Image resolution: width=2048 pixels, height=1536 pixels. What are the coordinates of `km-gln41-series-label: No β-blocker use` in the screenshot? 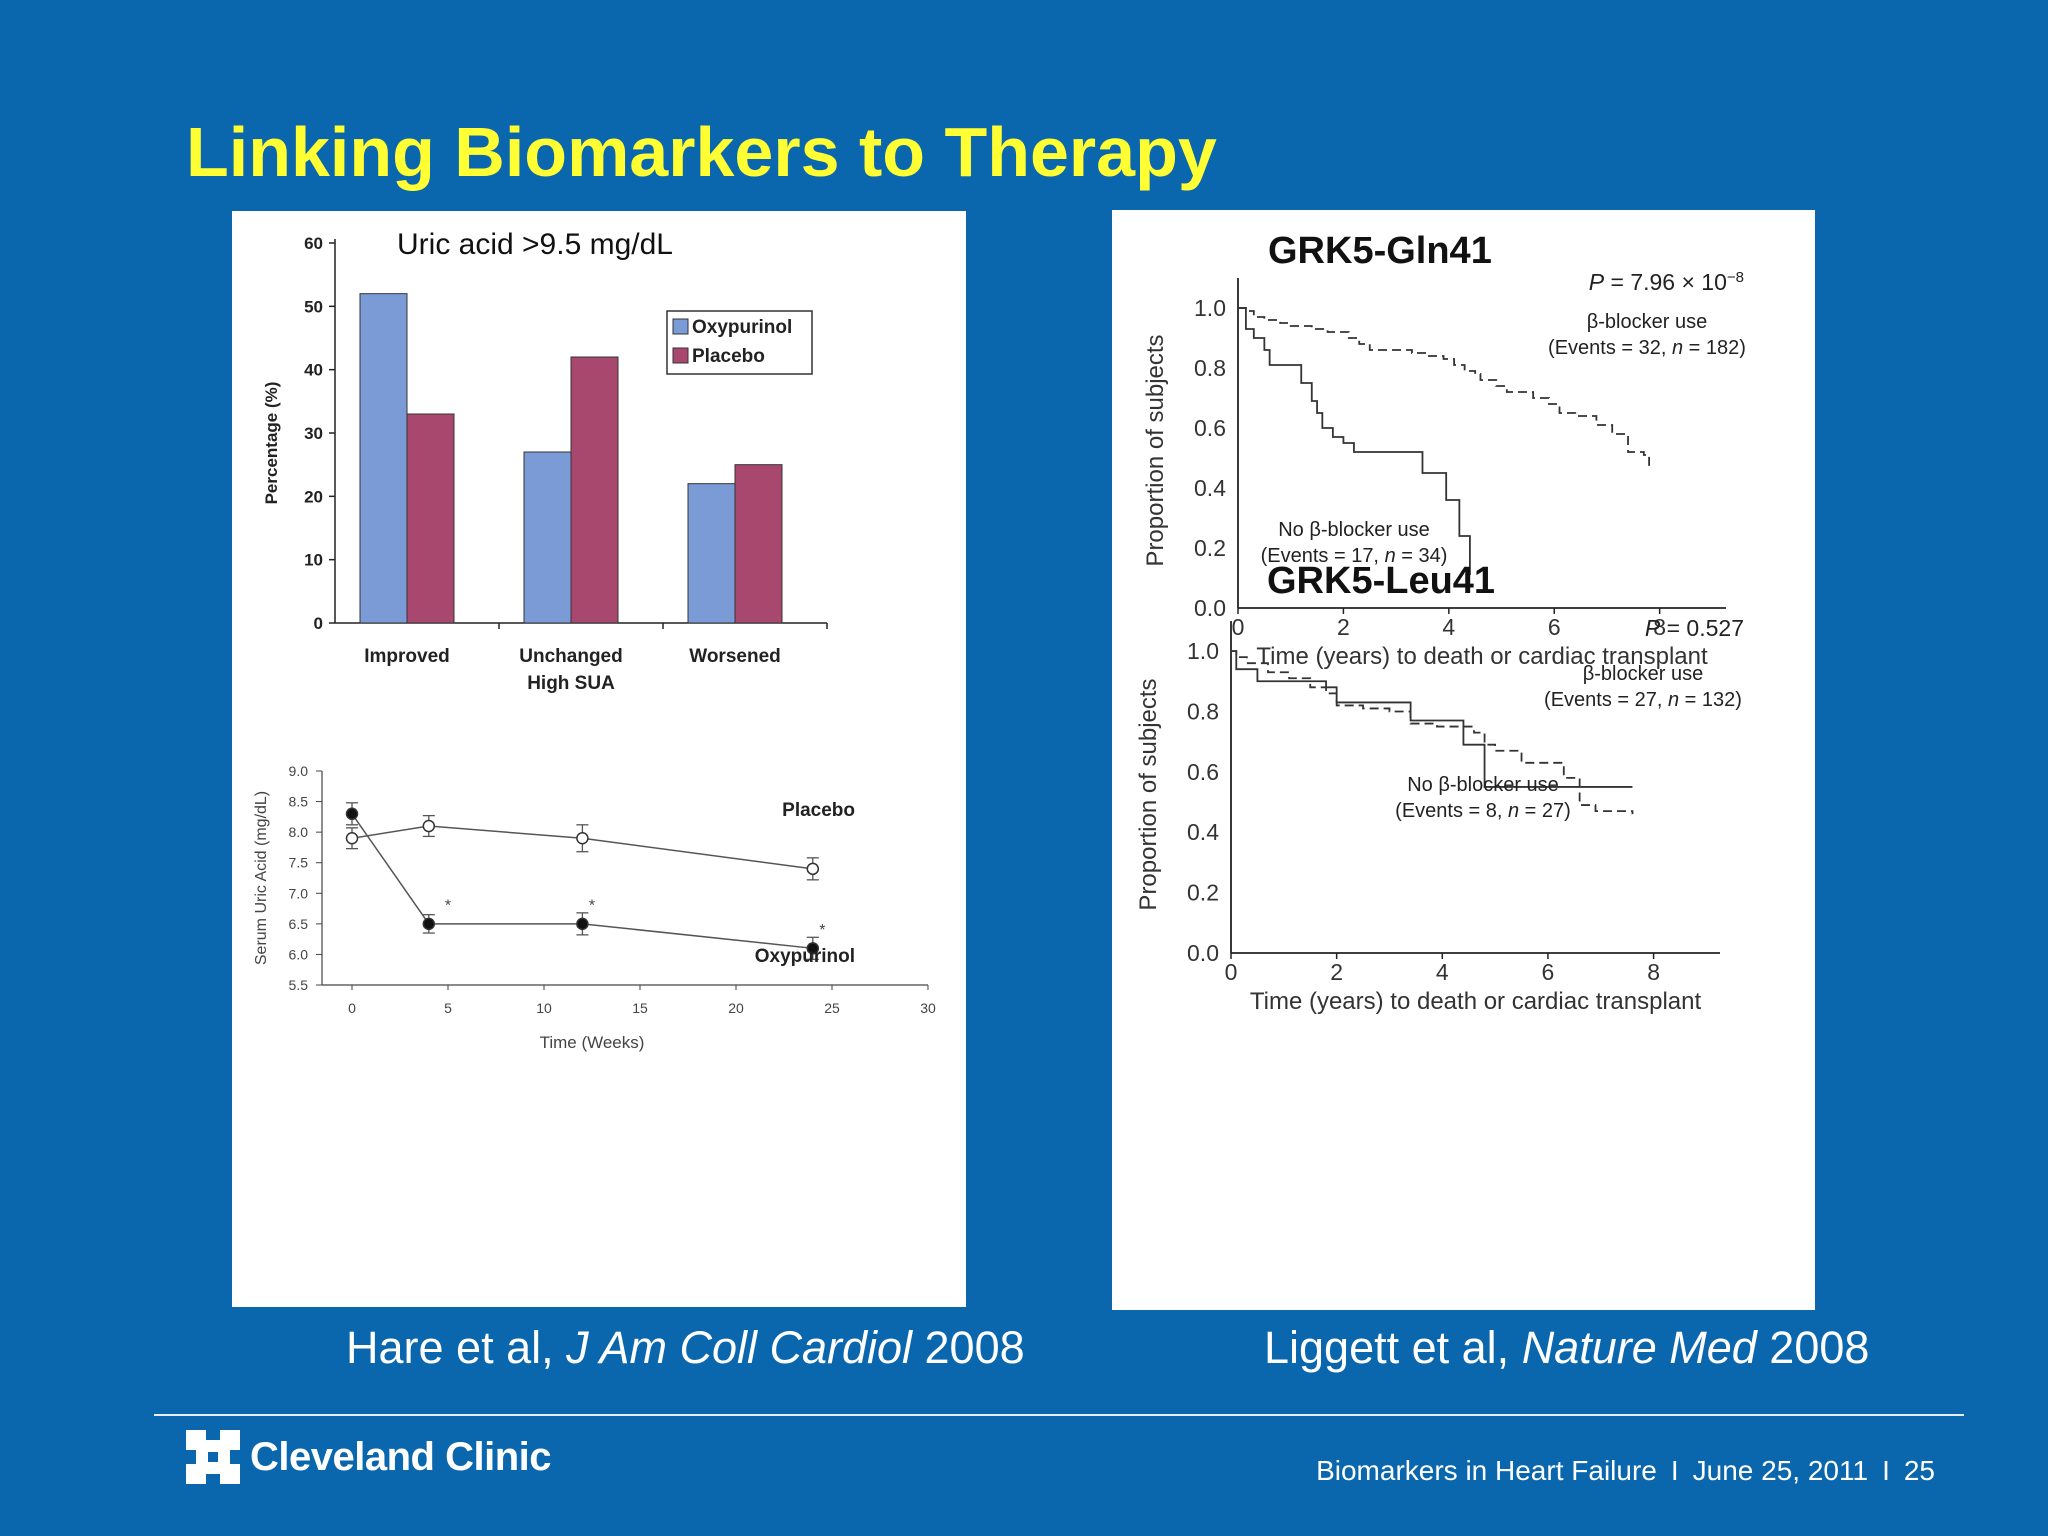 It's located at (1354, 530).